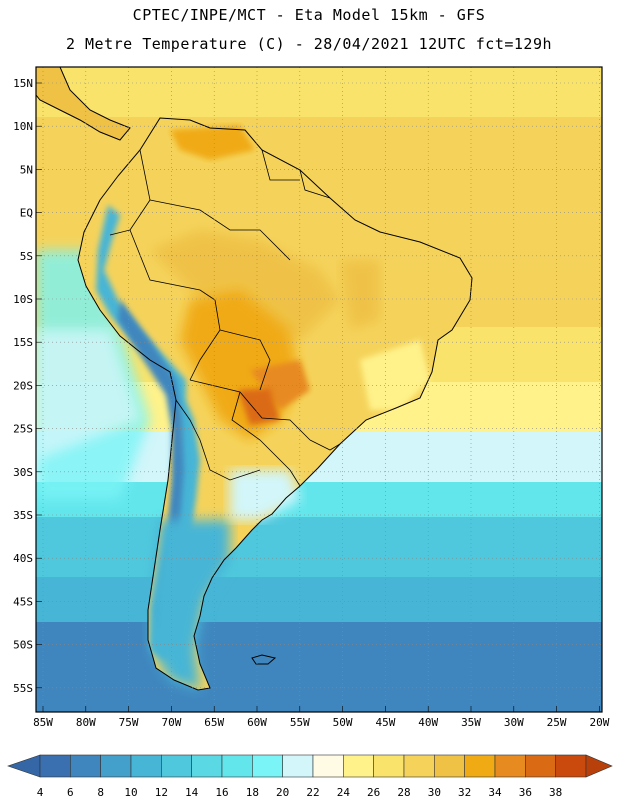  What do you see at coordinates (599, 766) in the screenshot?
I see `colorbar-over-arrow` at bounding box center [599, 766].